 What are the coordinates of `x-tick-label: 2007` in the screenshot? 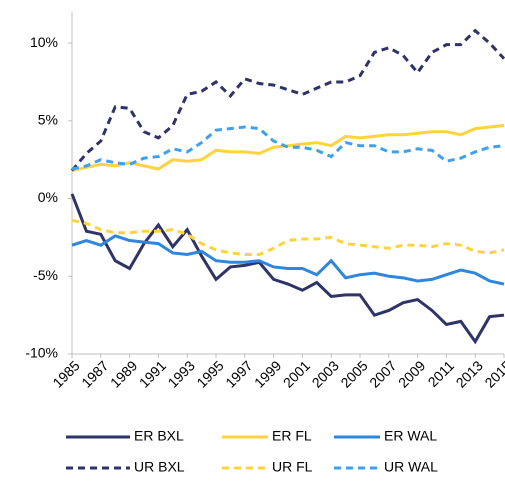 It's located at (382, 373).